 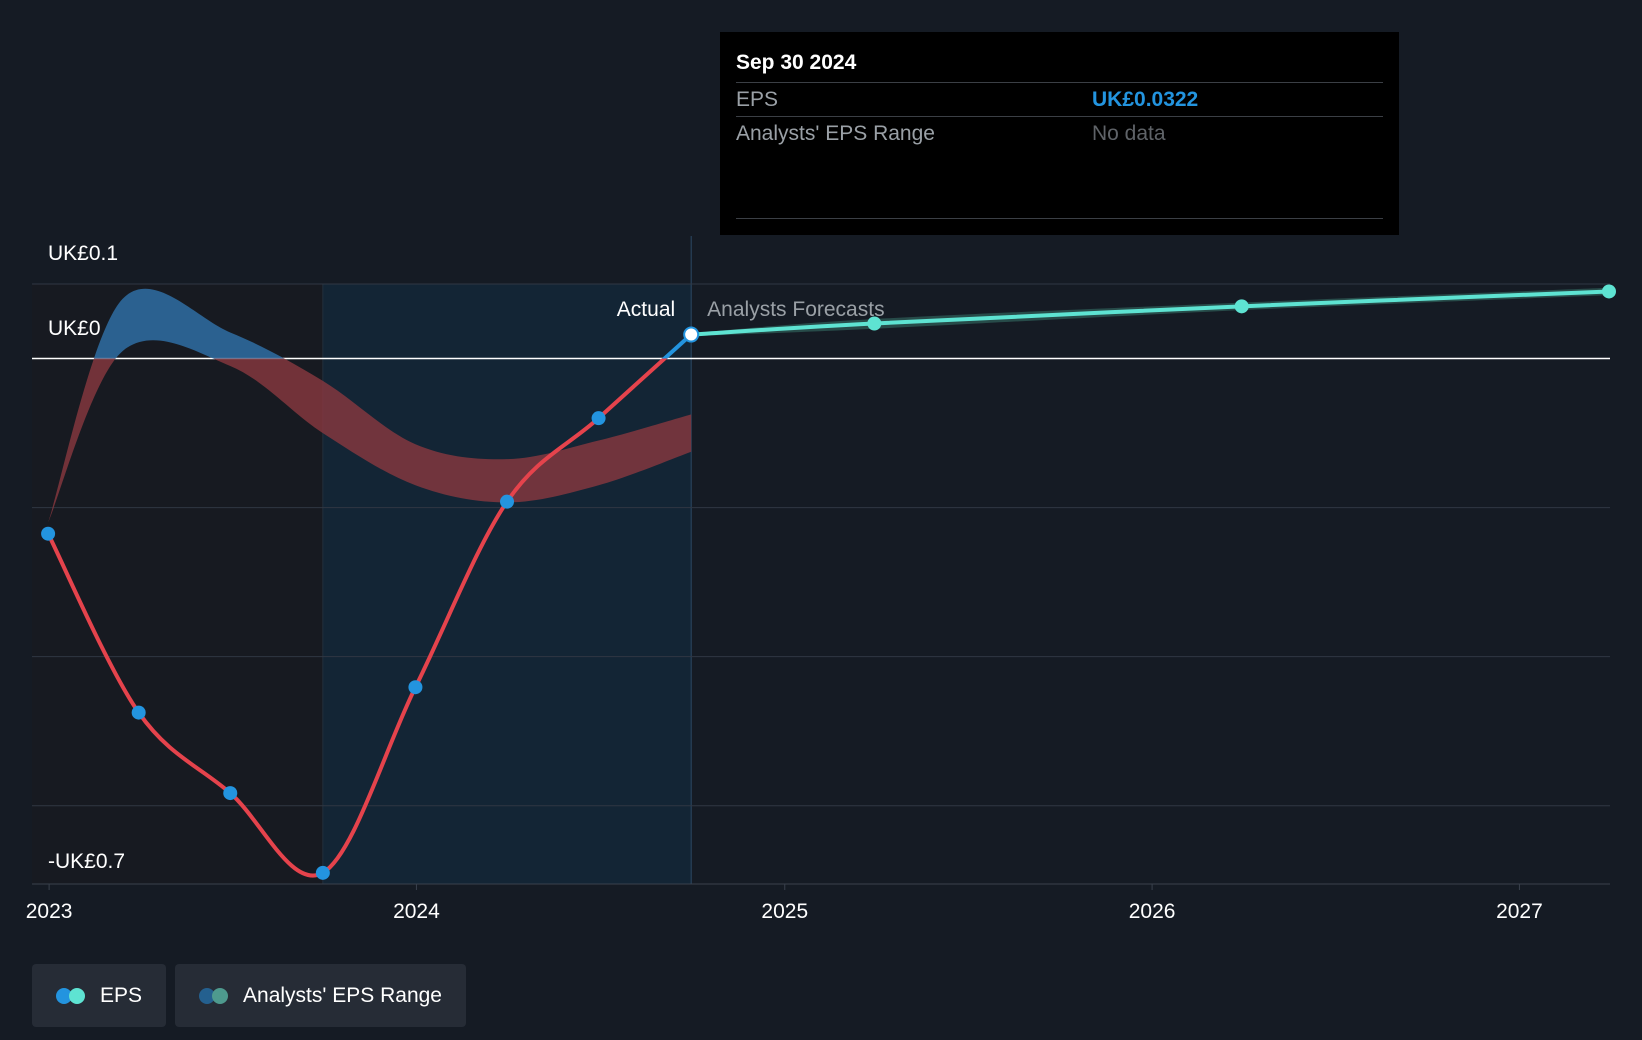 I want to click on legend: EPS Analysts' EPS Range, so click(x=249, y=995).